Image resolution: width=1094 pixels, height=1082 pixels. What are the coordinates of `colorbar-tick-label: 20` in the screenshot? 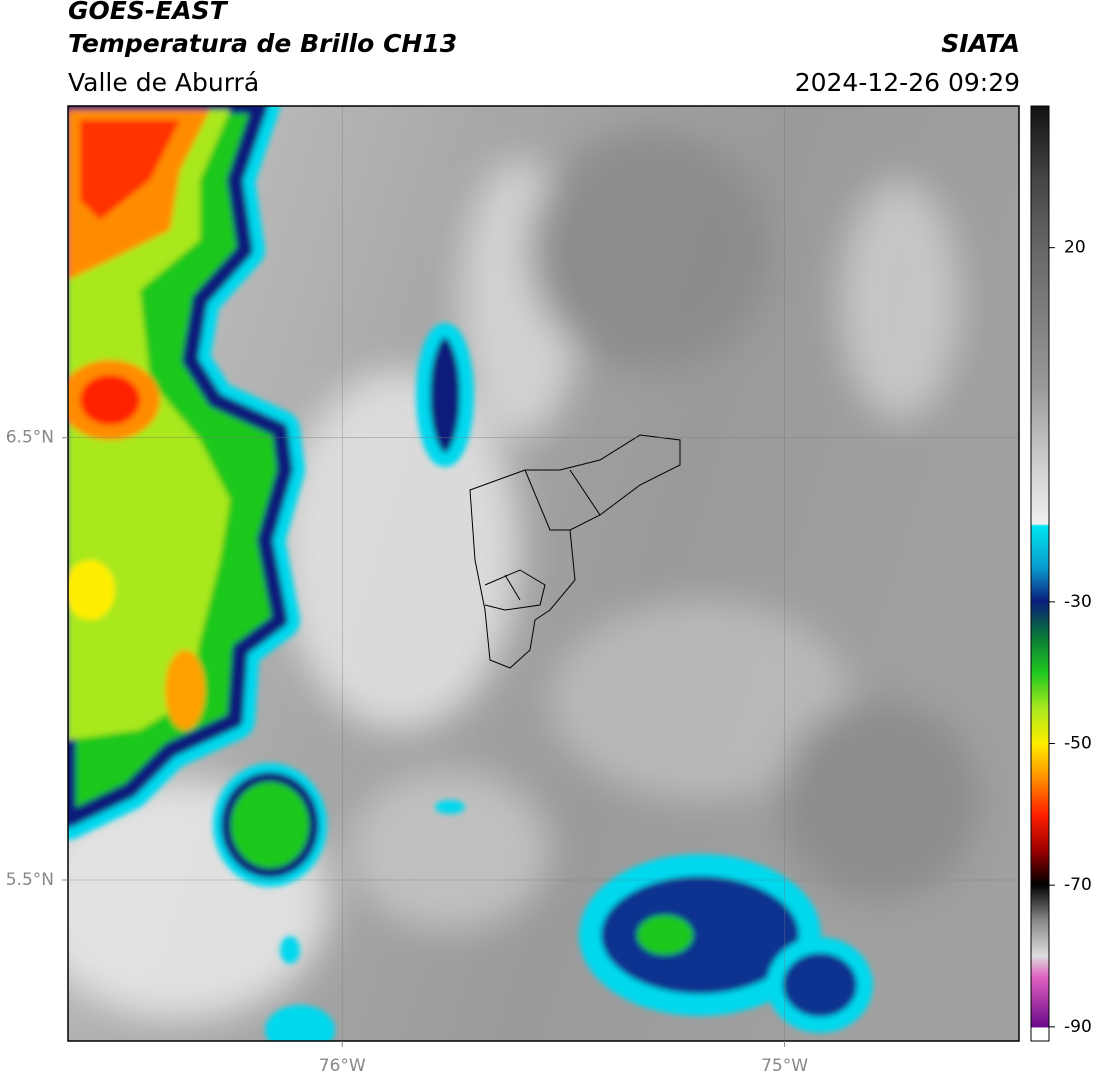 It's located at (1075, 248).